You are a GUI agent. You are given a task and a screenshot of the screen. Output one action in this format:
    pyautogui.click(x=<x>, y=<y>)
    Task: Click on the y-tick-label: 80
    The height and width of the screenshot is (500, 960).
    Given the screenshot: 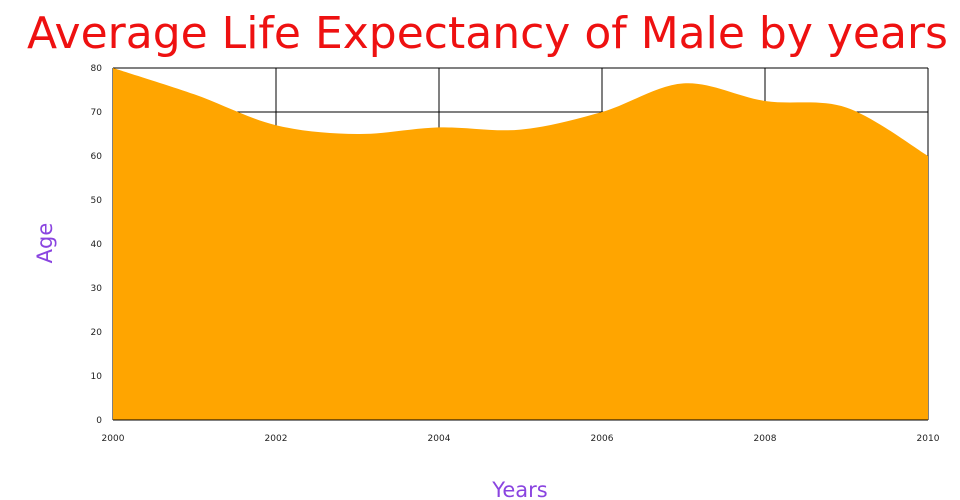 What is the action you would take?
    pyautogui.click(x=97, y=69)
    